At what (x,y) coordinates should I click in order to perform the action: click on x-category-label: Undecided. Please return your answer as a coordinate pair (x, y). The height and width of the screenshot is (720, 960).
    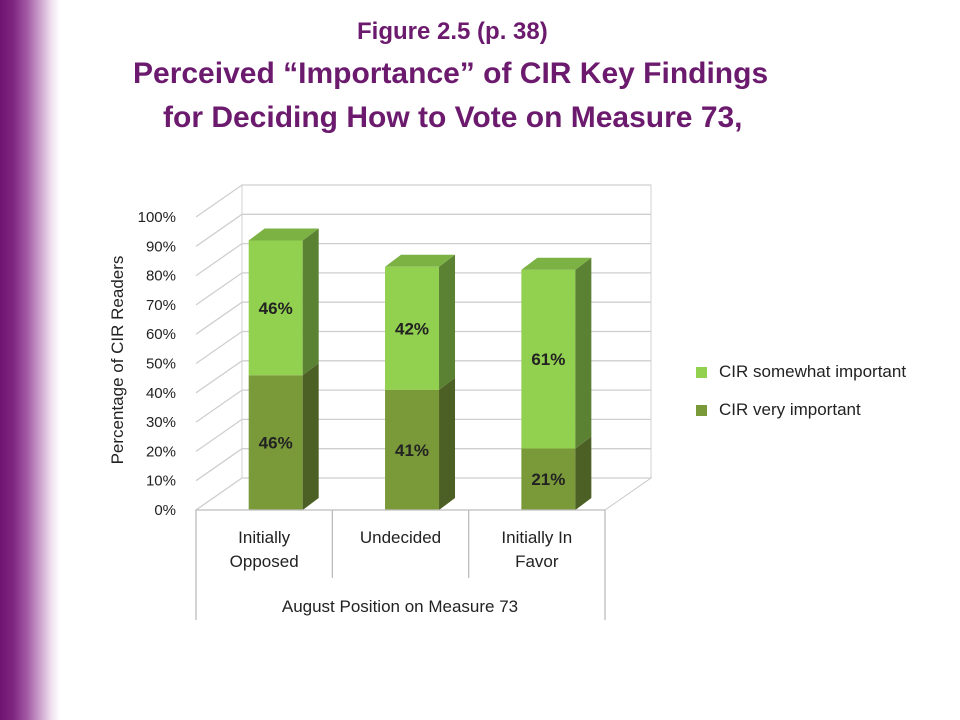
    Looking at the image, I should click on (400, 537).